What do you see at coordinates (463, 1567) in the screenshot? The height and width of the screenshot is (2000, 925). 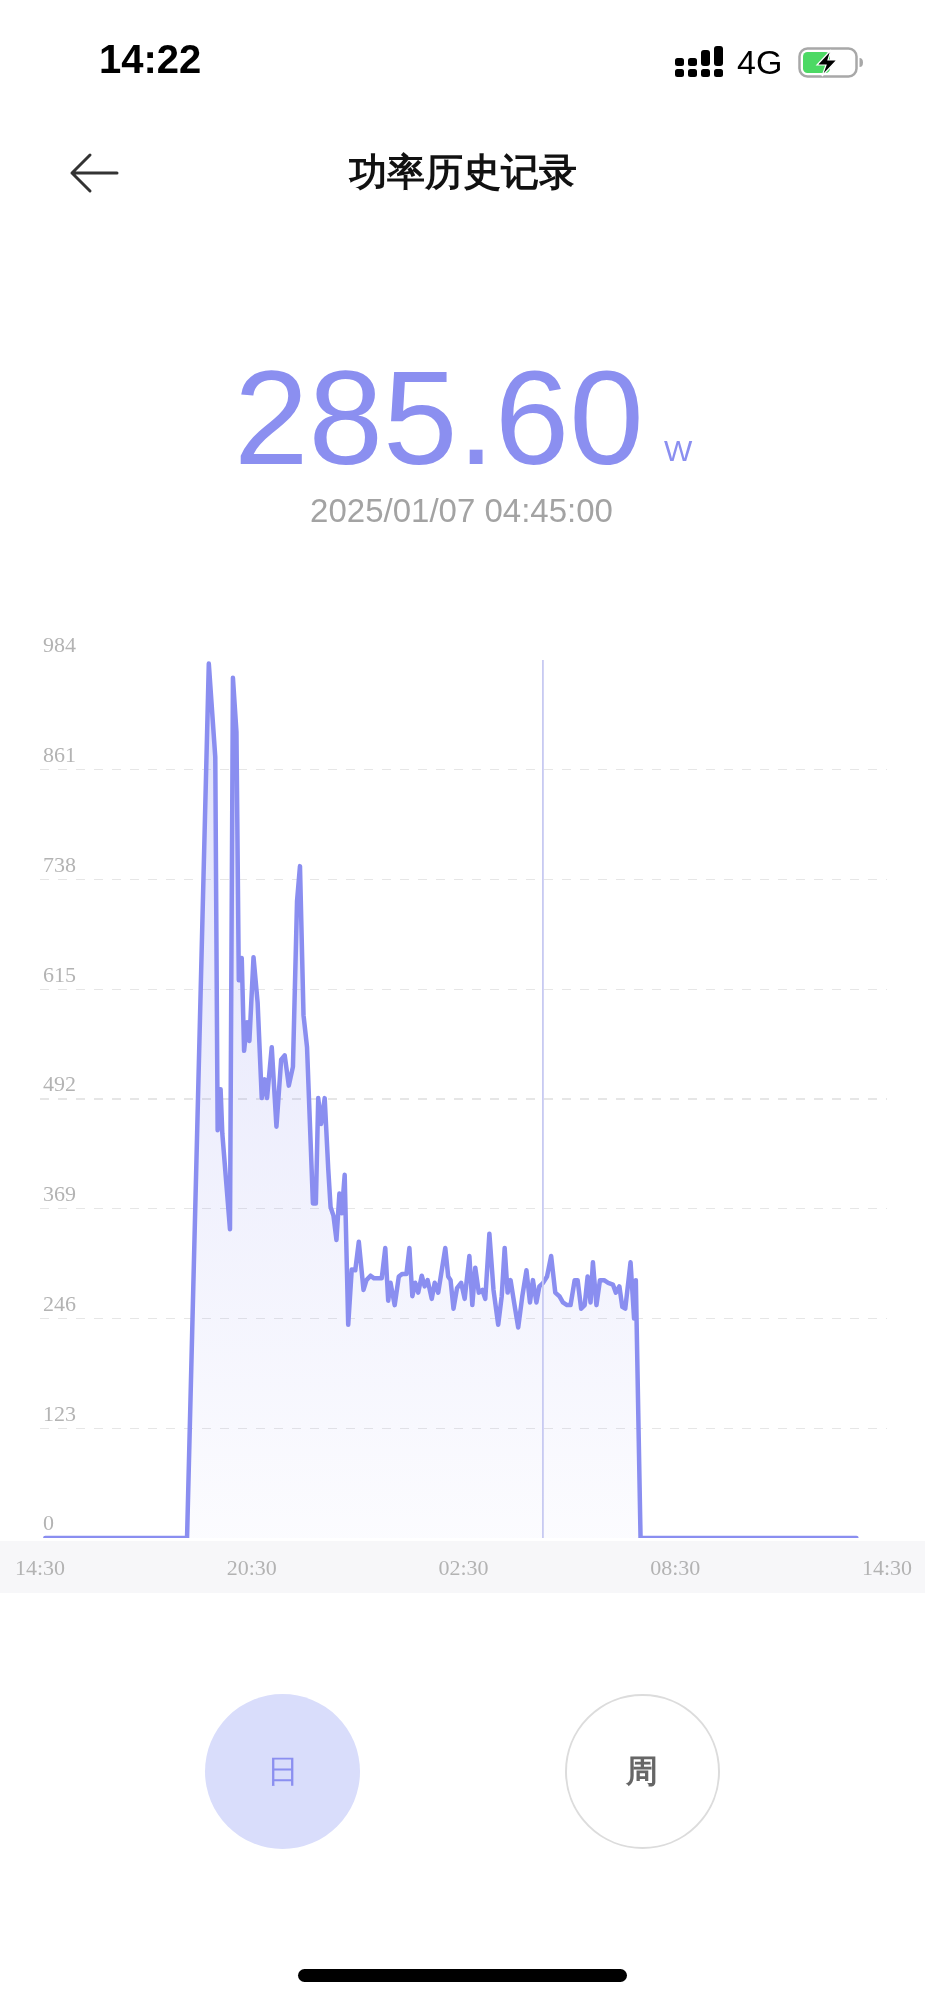 I see `x-tick-label: 02:30` at bounding box center [463, 1567].